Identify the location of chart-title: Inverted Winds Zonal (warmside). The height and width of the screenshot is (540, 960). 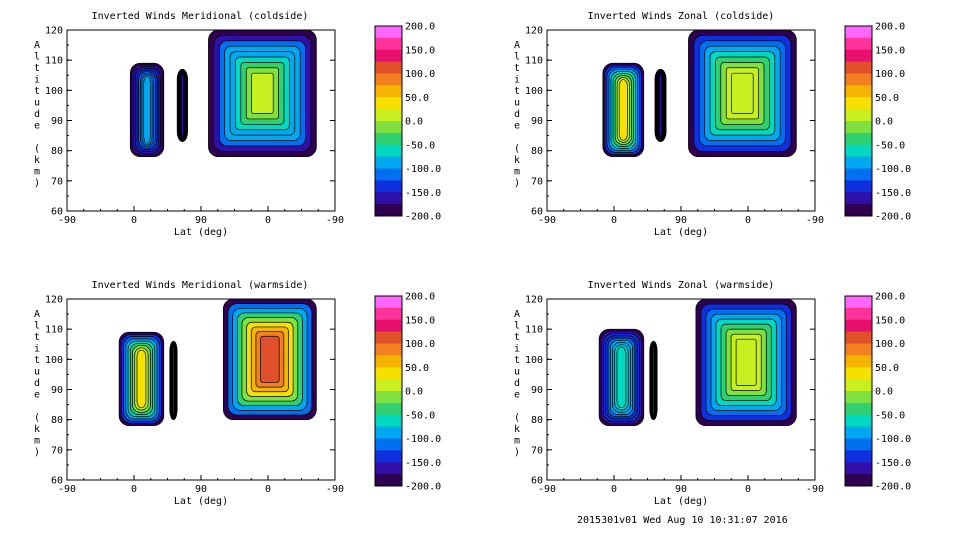
(681, 285).